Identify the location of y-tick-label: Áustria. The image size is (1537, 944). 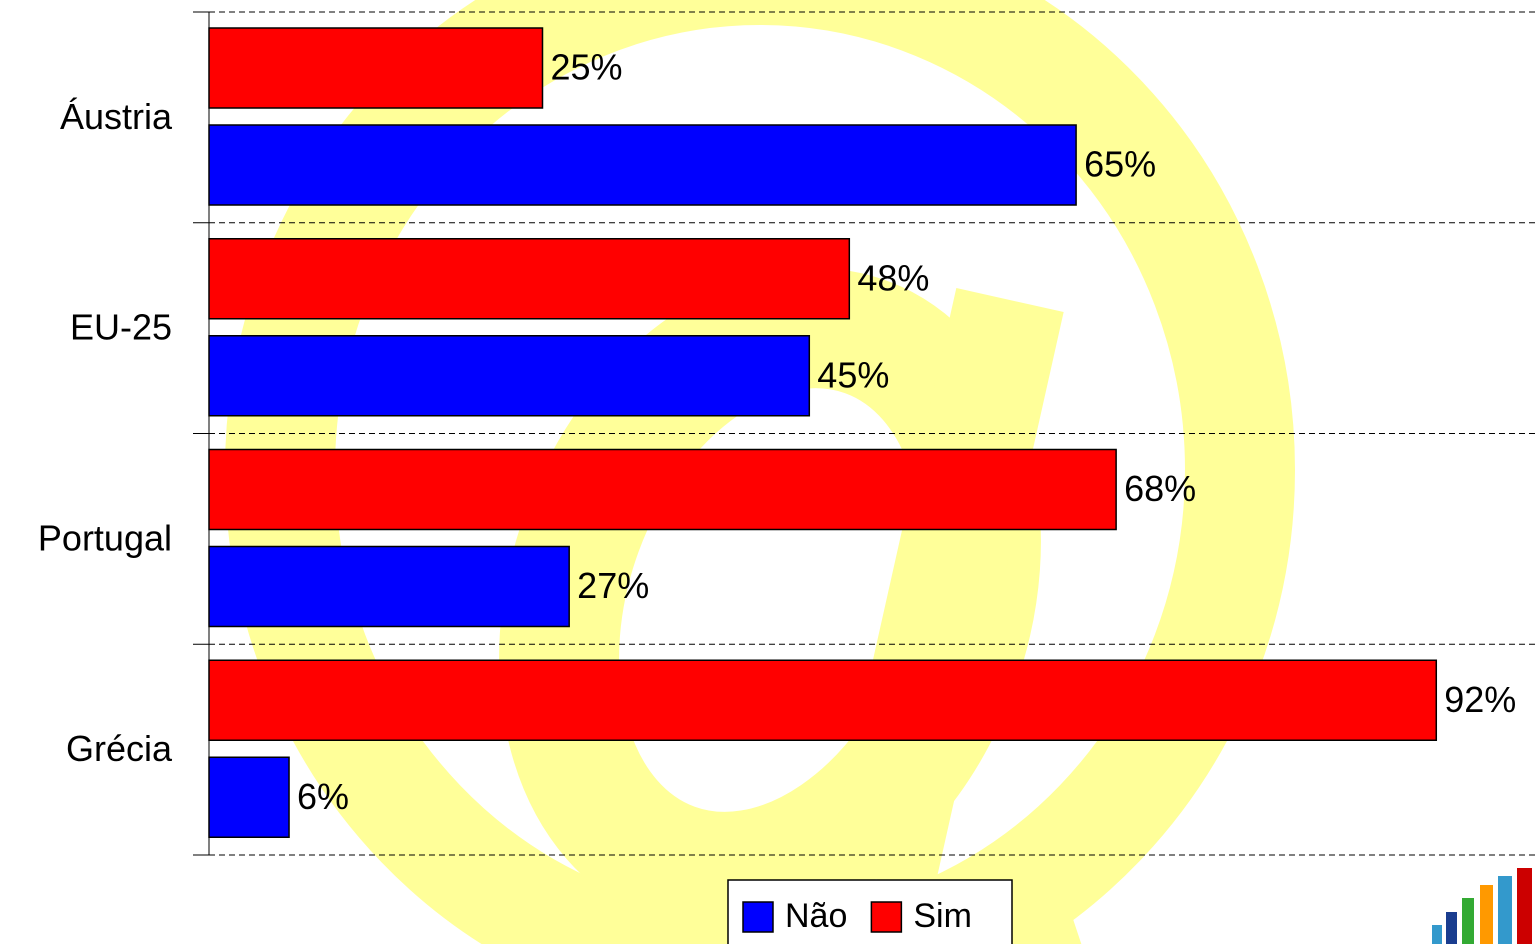
(116, 116).